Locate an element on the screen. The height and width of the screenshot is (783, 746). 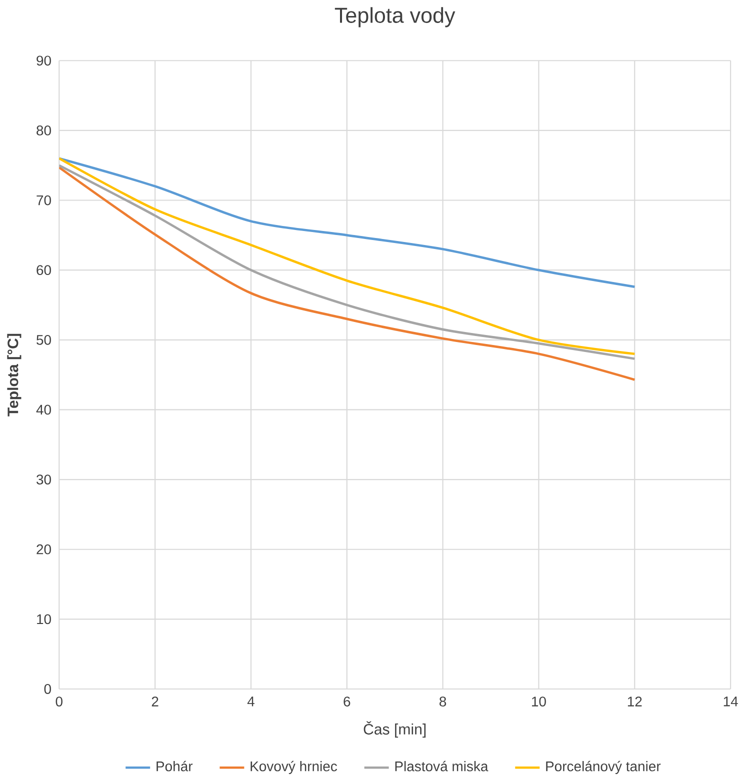
y-tick-label: 30 is located at coordinates (44, 479).